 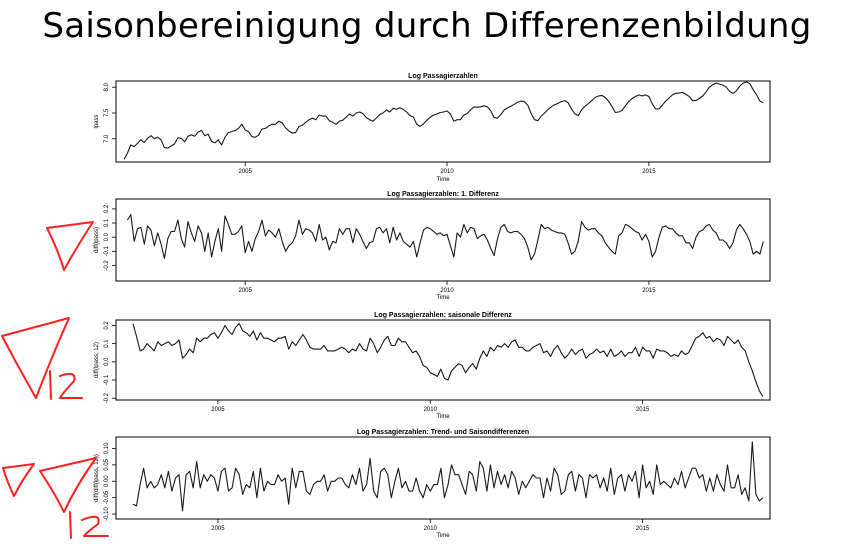 I want to click on handwritten-annotations, so click(x=55, y=380).